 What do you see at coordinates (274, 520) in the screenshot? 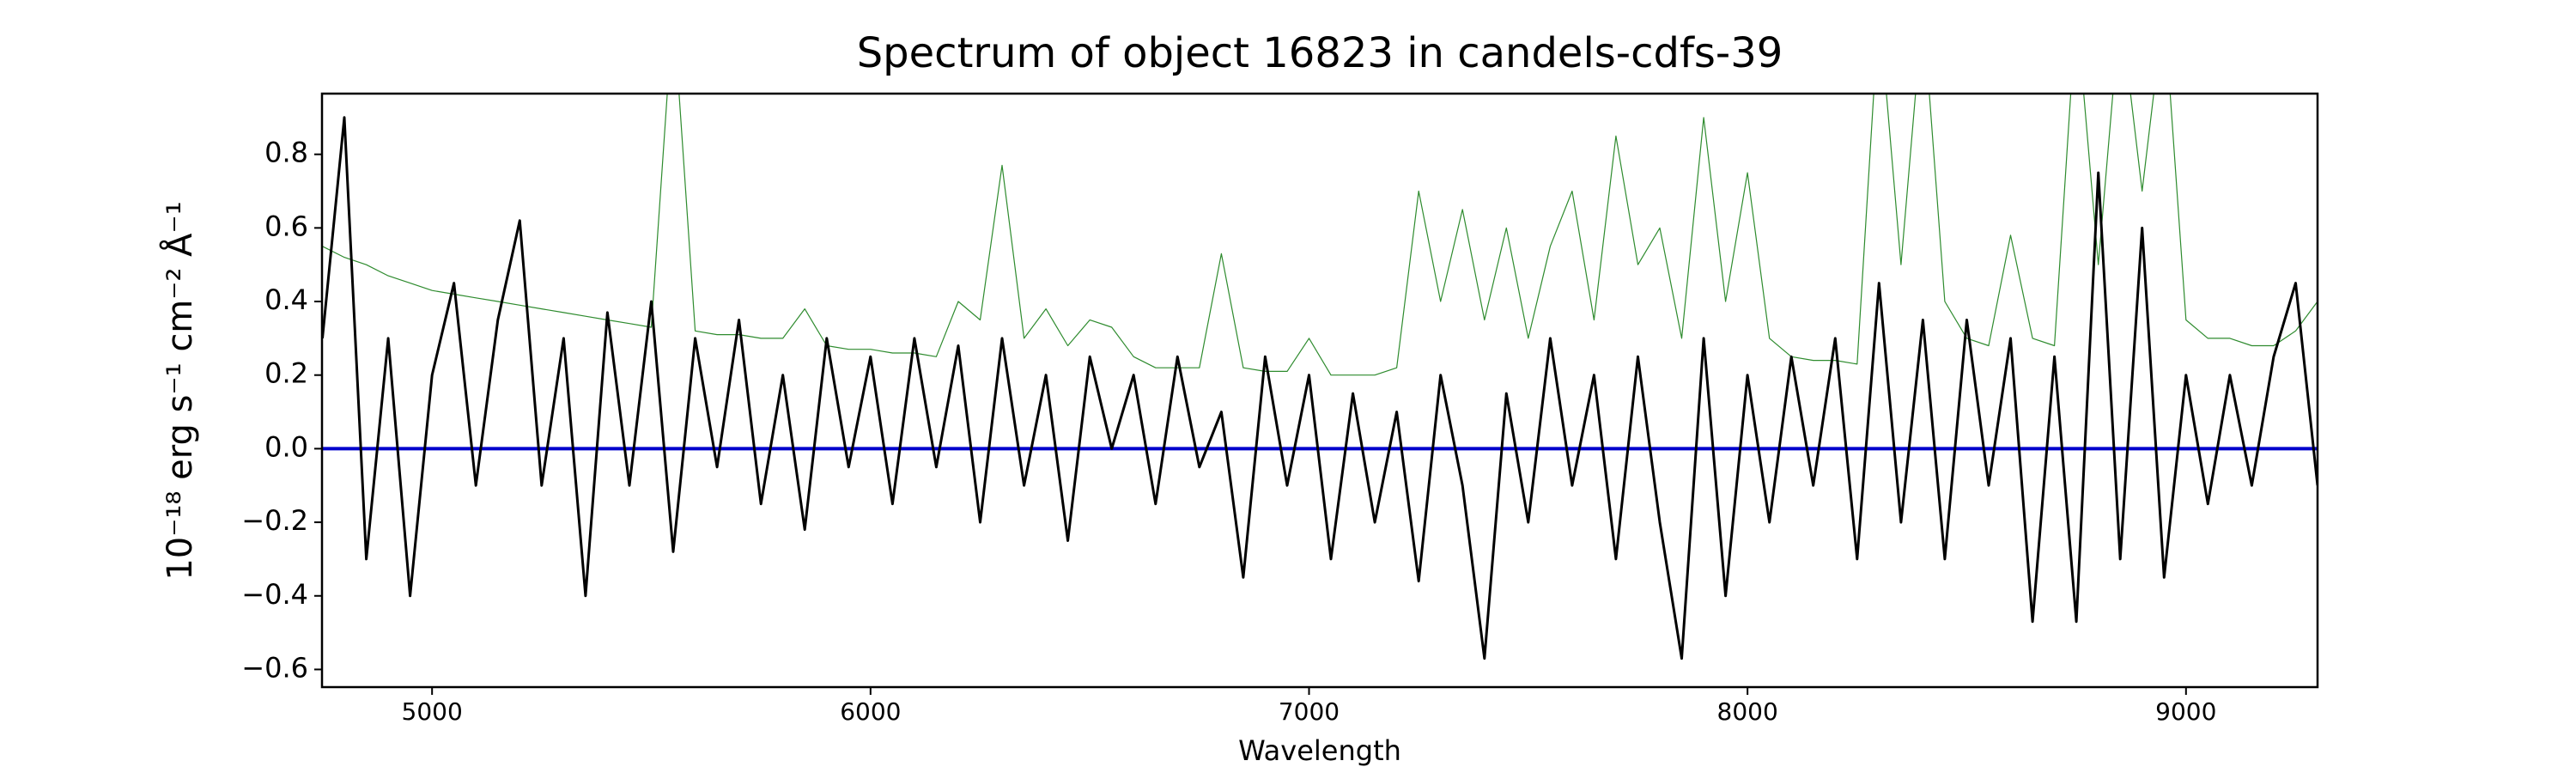
I see `y-tick-label: −0.2` at bounding box center [274, 520].